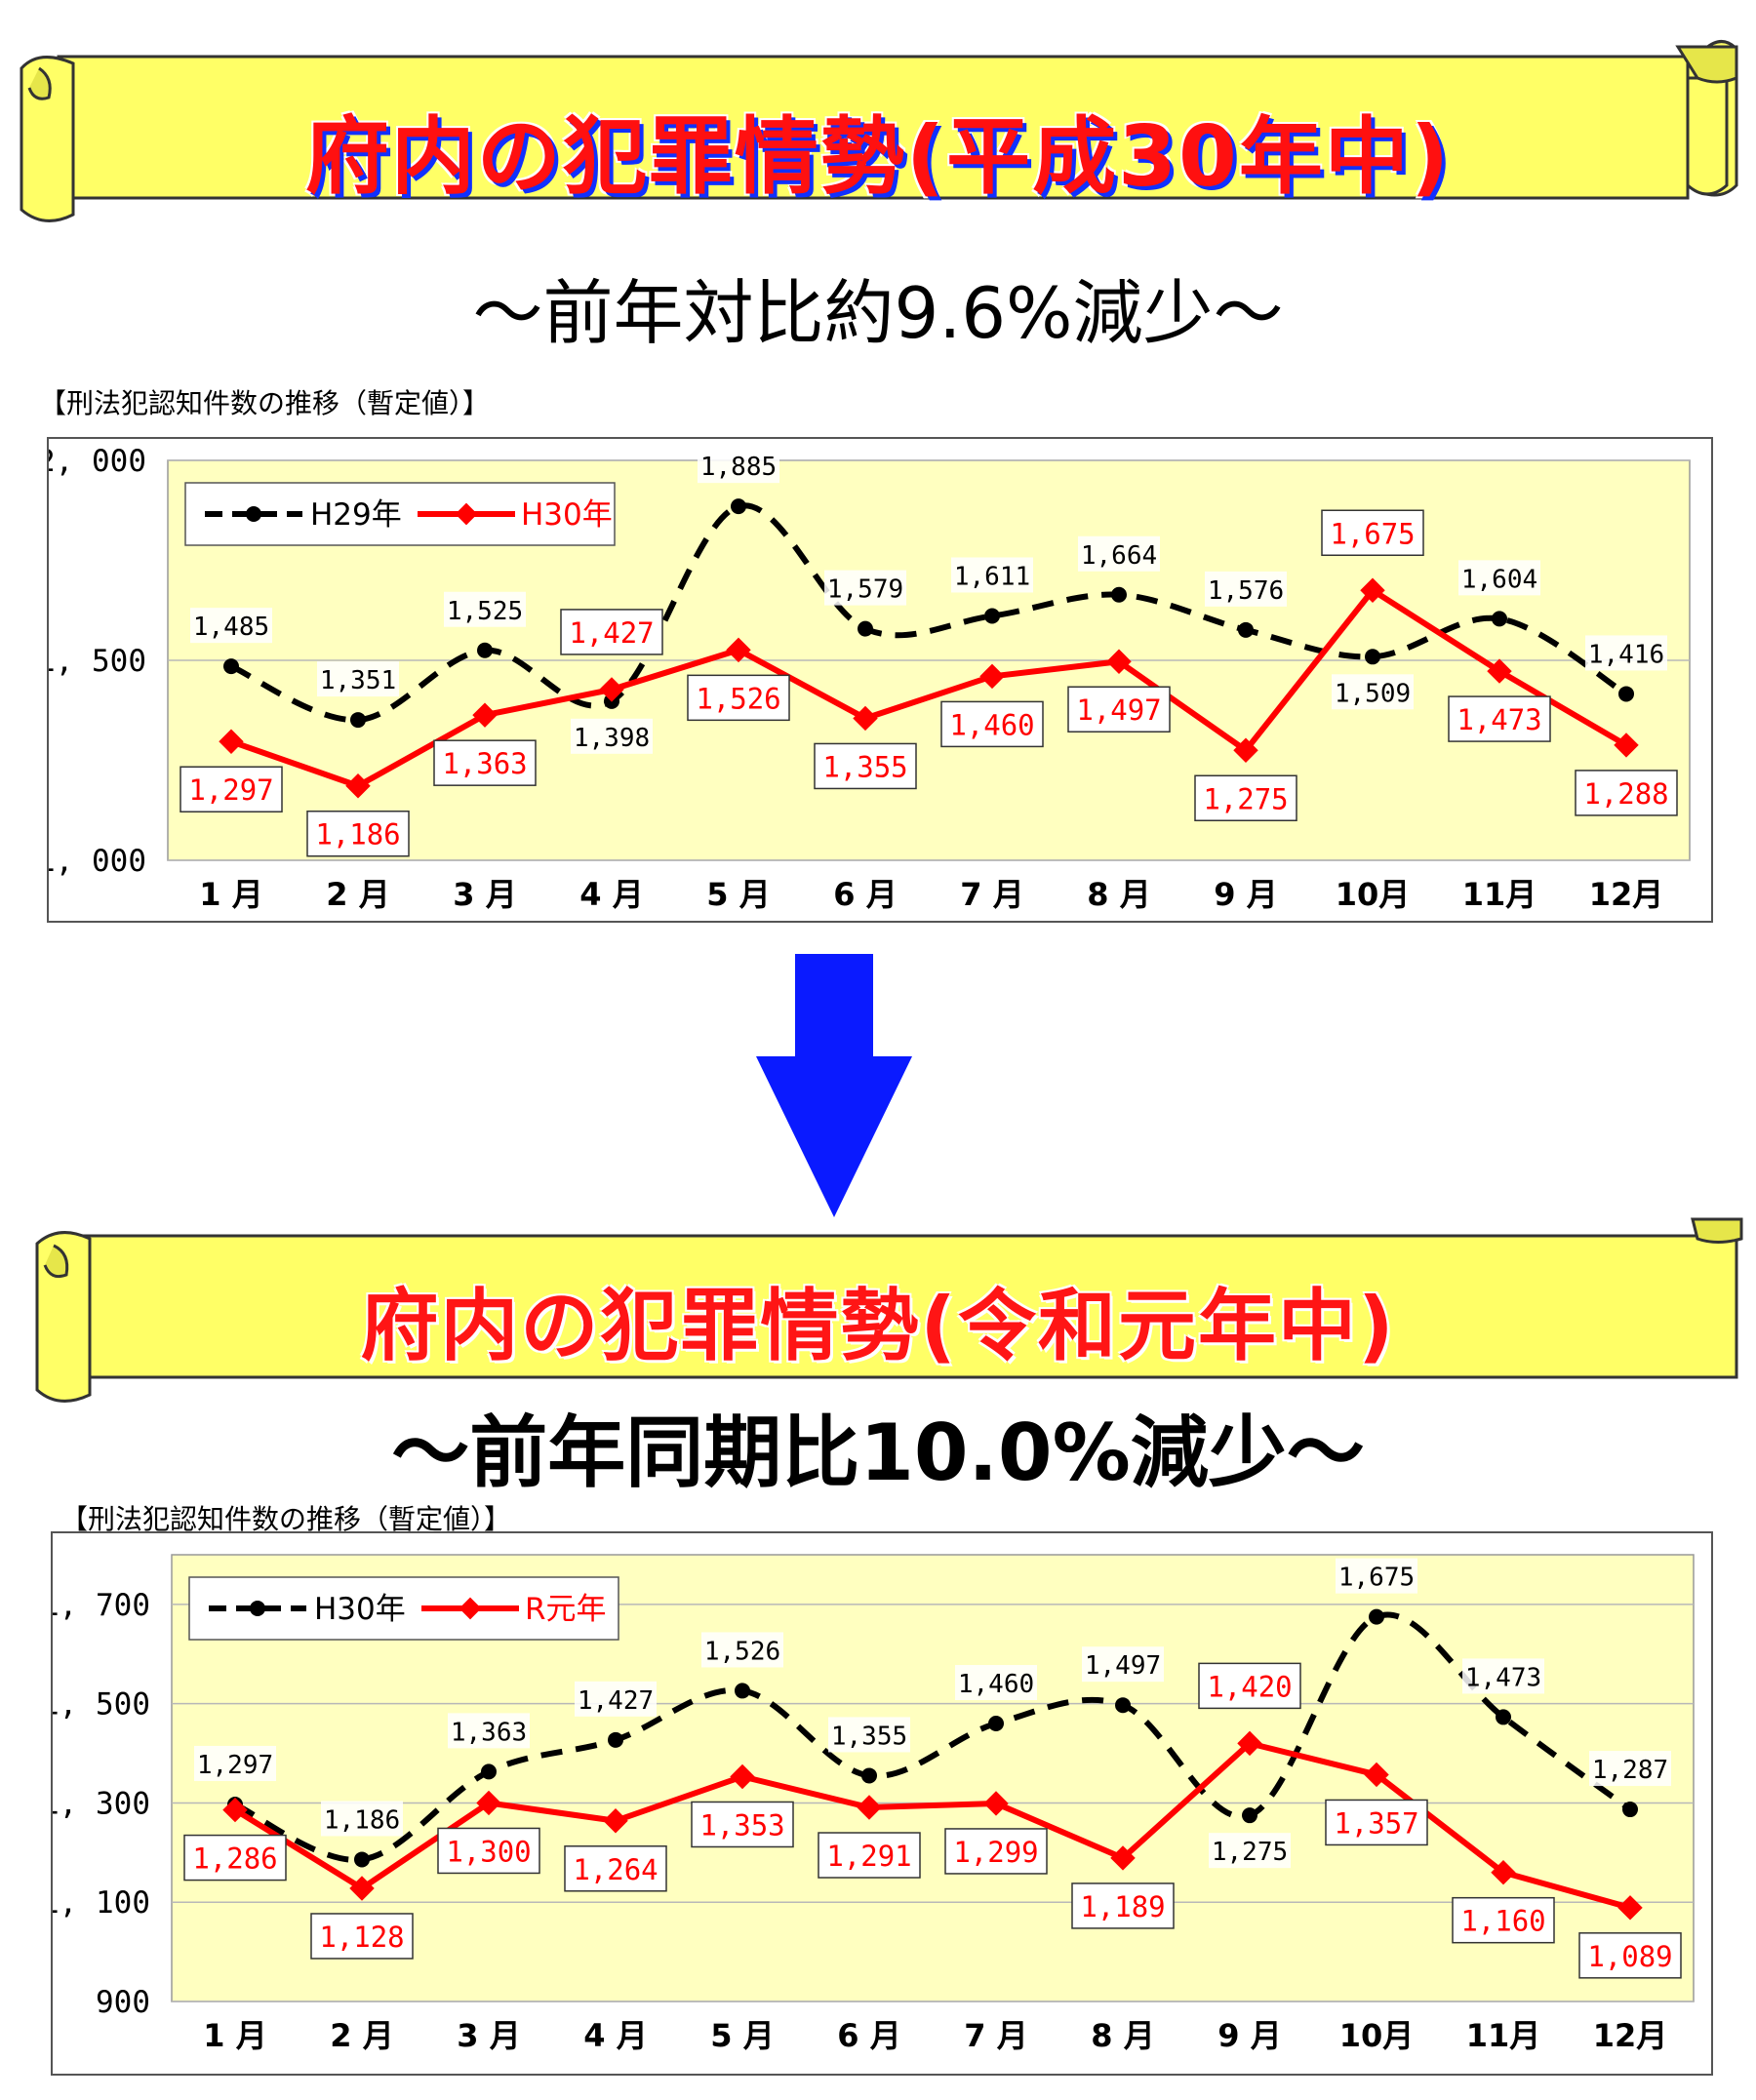 Image resolution: width=1756 pixels, height=2100 pixels. Describe the element at coordinates (97, 461) in the screenshot. I see `y-tick-label: 2, 000` at that location.